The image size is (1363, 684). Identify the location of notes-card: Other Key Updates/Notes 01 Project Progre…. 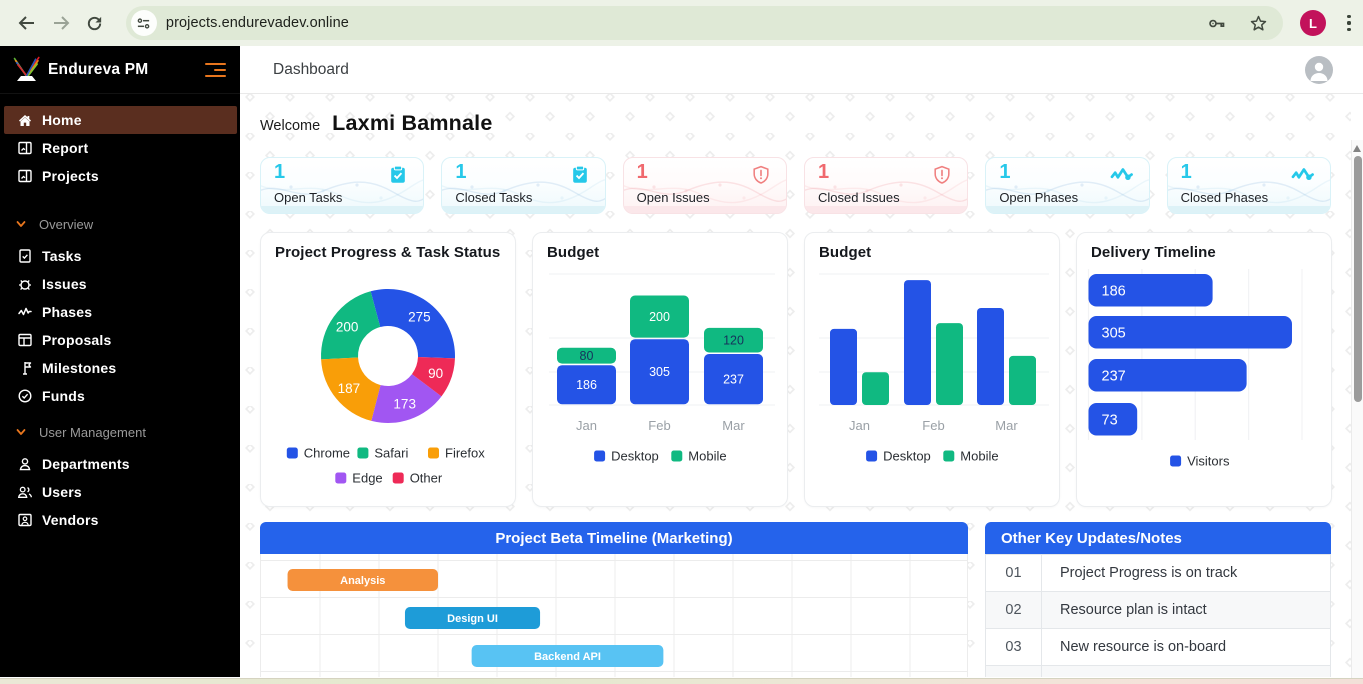
(1158, 599).